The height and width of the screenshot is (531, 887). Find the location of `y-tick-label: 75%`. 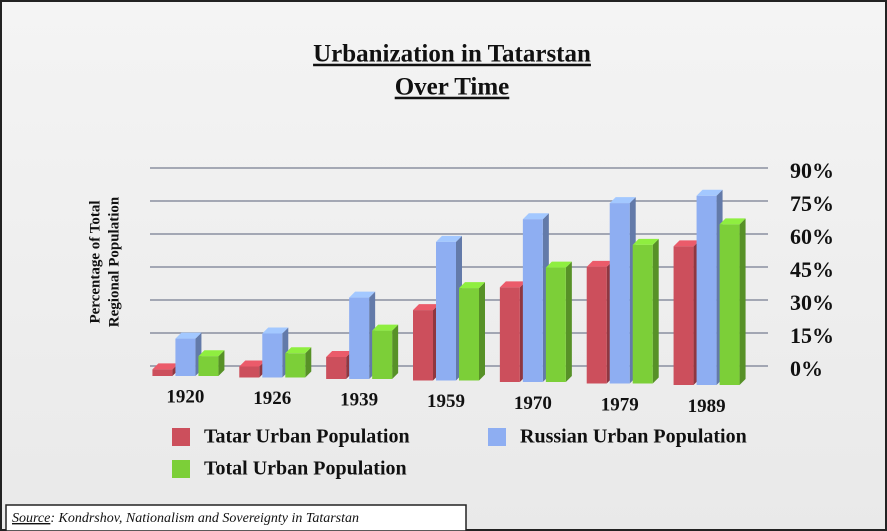

y-tick-label: 75% is located at coordinates (812, 203).